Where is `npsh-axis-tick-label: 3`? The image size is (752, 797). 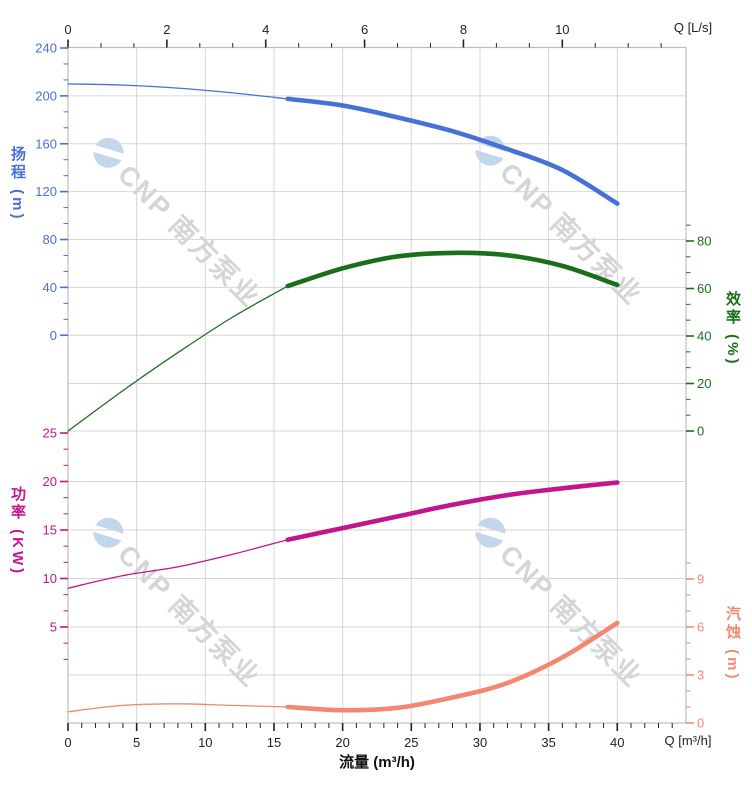 npsh-axis-tick-label: 3 is located at coordinates (700, 675).